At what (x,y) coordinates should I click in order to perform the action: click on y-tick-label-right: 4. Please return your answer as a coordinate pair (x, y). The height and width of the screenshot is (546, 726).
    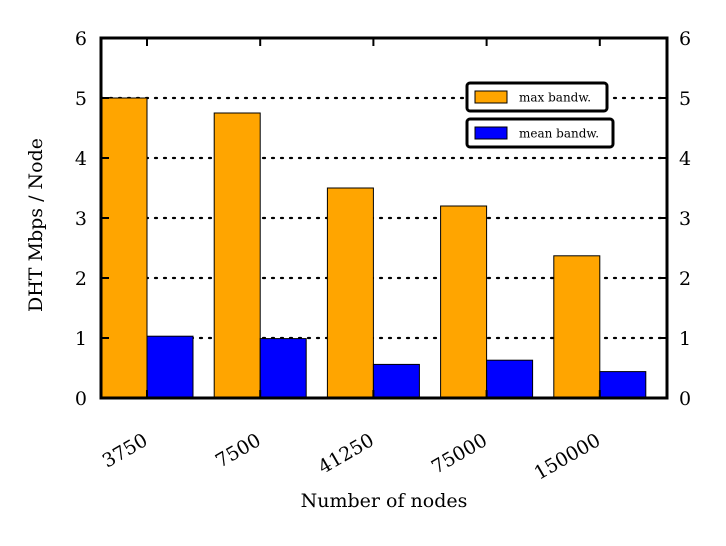
    Looking at the image, I should click on (685, 159).